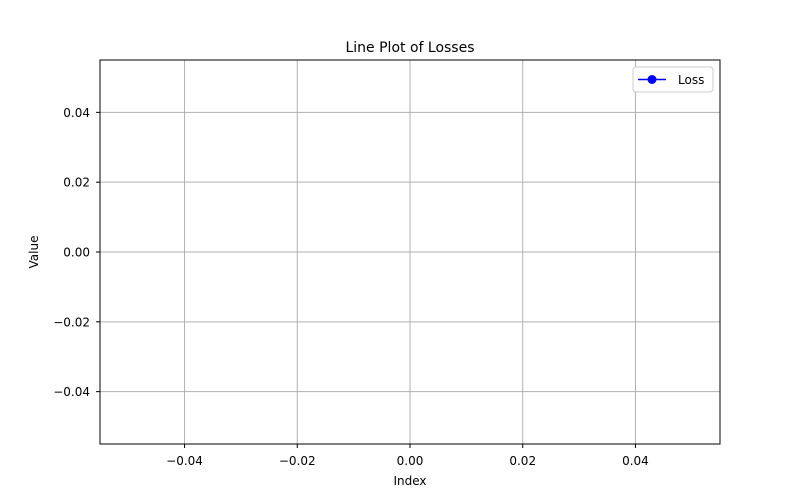 The image size is (800, 500). Describe the element at coordinates (409, 481) in the screenshot. I see `x-axis-label: Index` at that location.